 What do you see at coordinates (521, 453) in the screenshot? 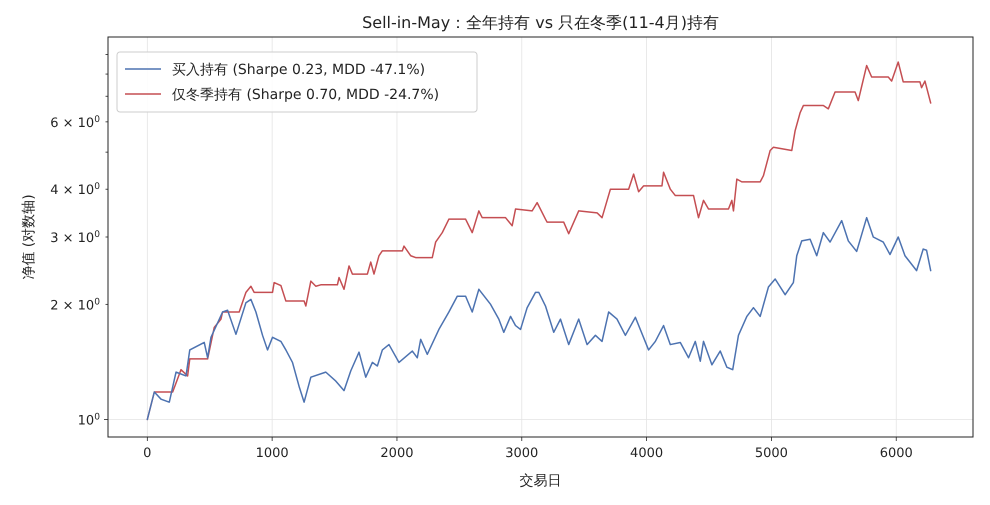
I see `x-tick-label: 3000` at bounding box center [521, 453].